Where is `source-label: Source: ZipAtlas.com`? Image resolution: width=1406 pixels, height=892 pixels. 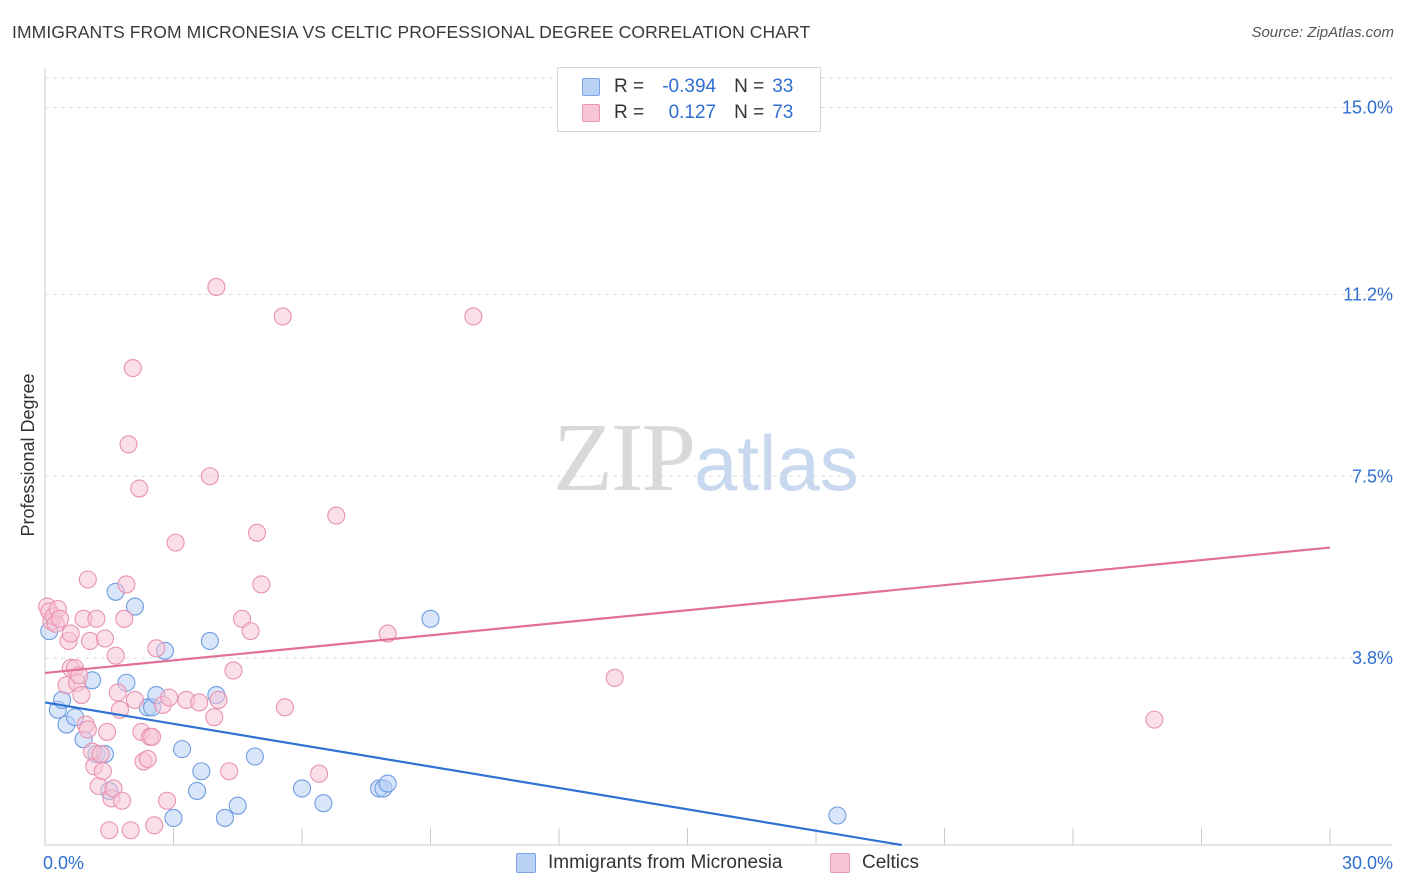
source-label: Source: ZipAtlas.com is located at coordinates (1322, 32).